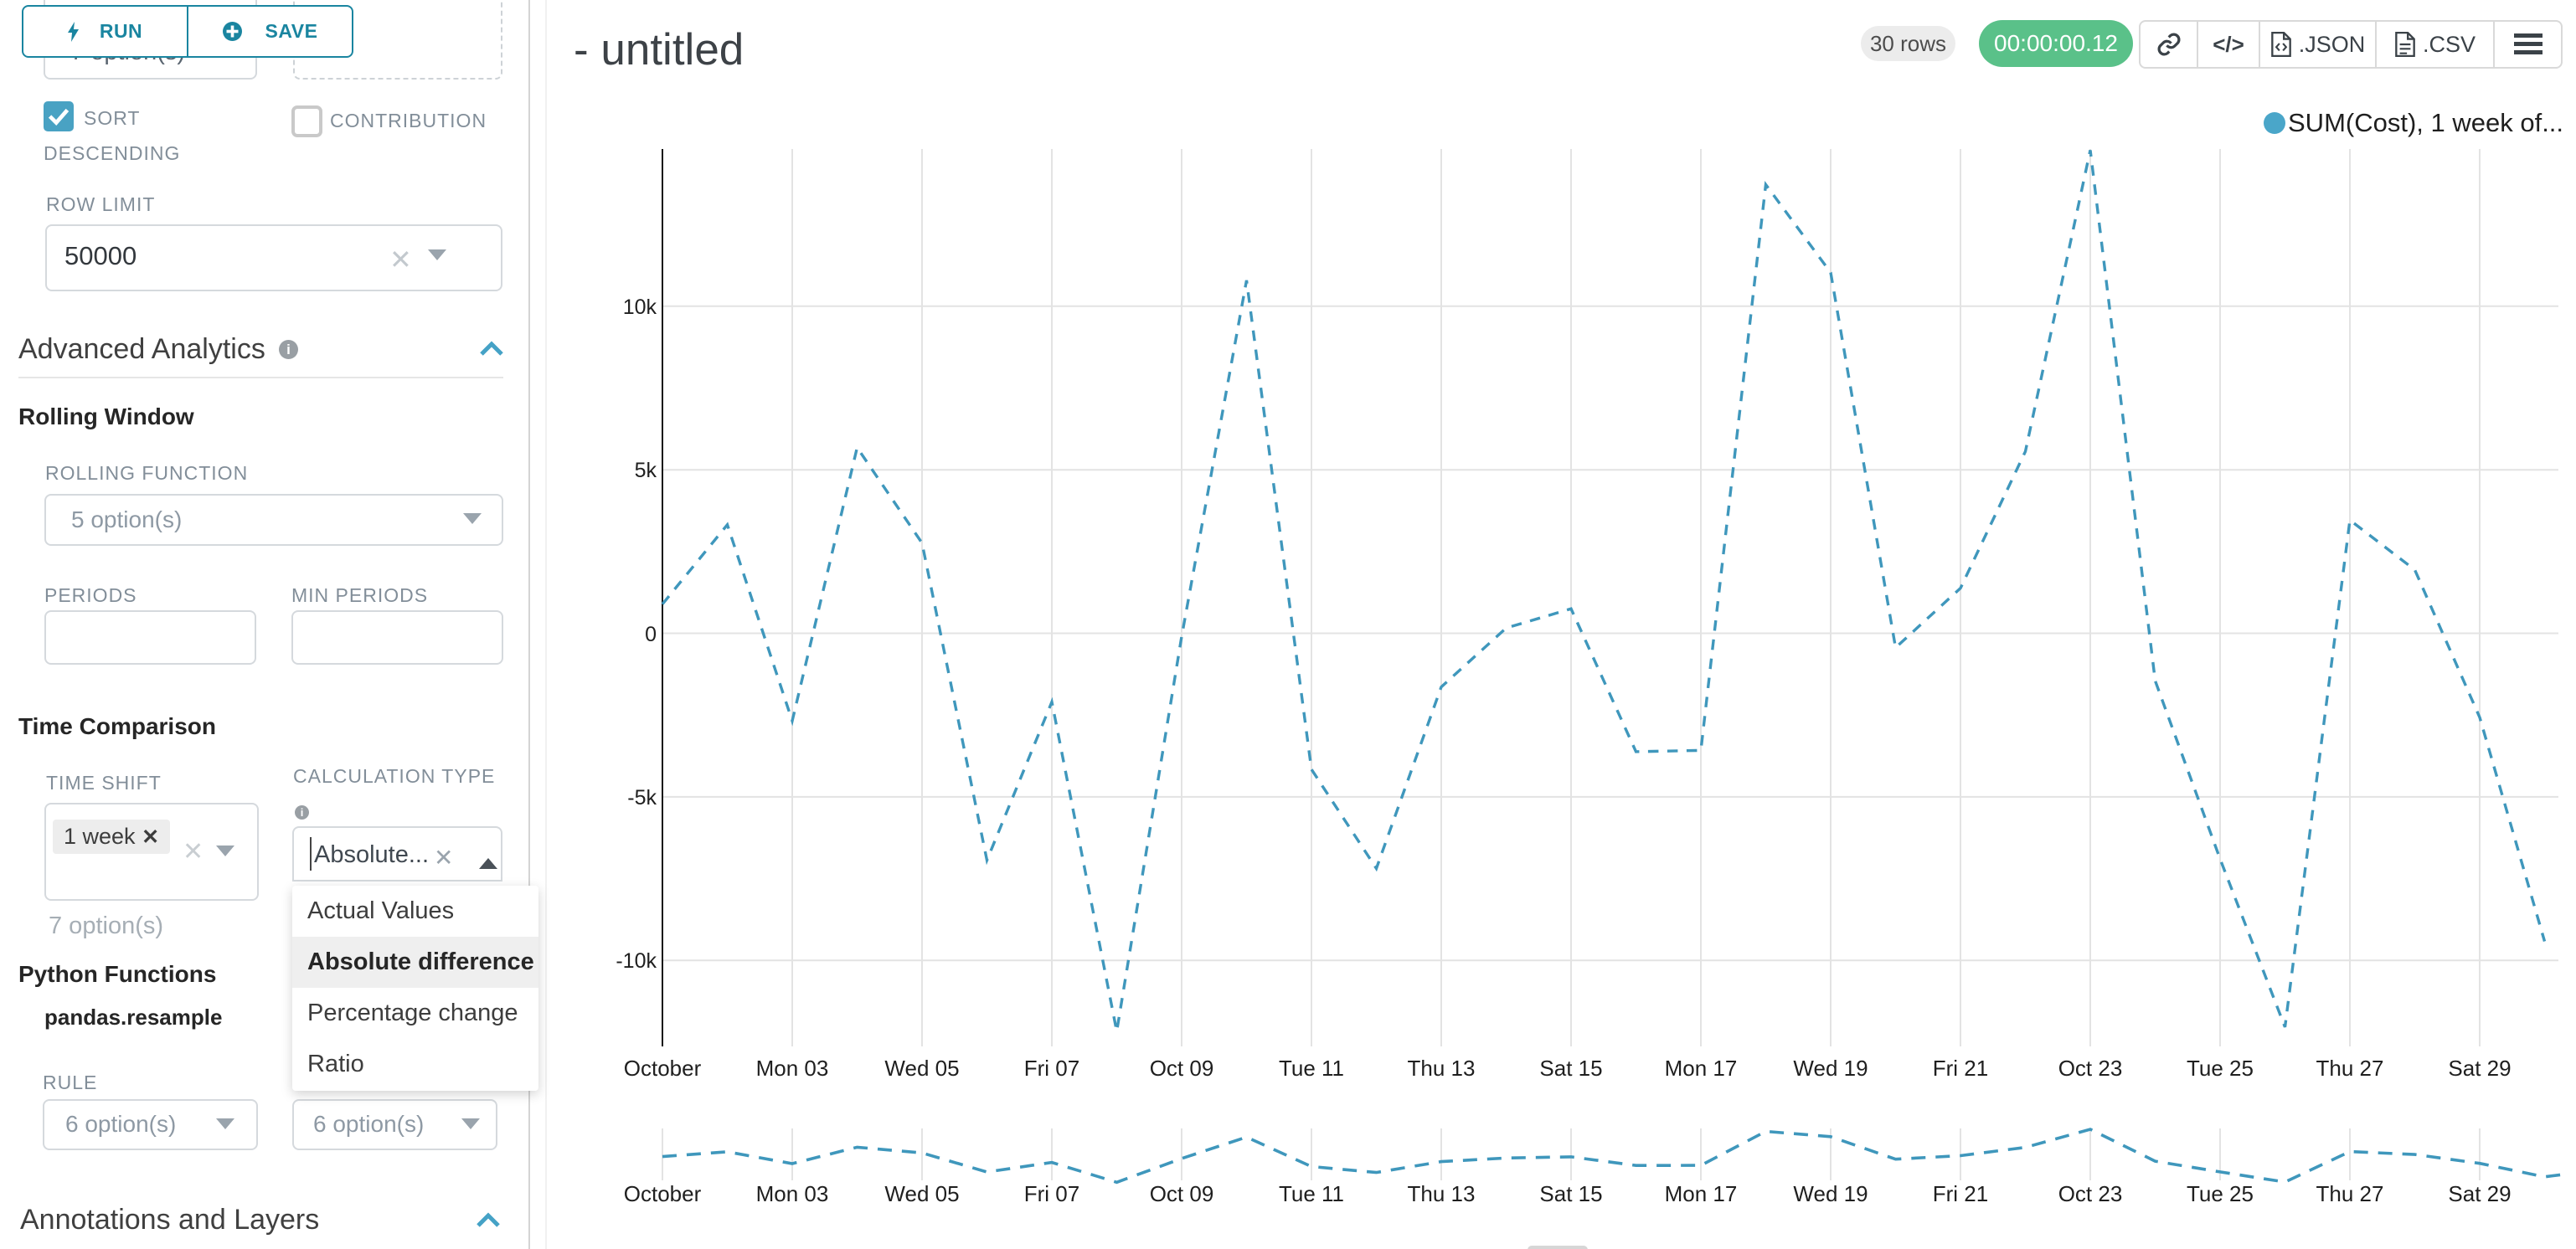 This screenshot has width=2576, height=1249. I want to click on svg-text: -5k, so click(642, 798).